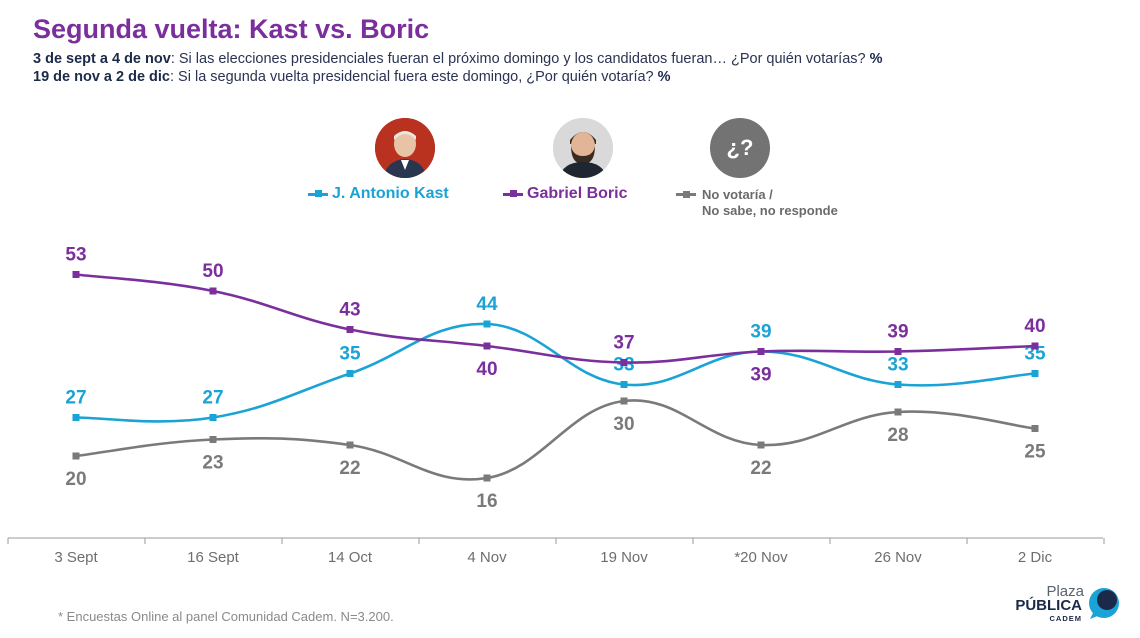 The image size is (1140, 638). Describe the element at coordinates (555, 440) in the screenshot. I see `series-line-nr` at that location.